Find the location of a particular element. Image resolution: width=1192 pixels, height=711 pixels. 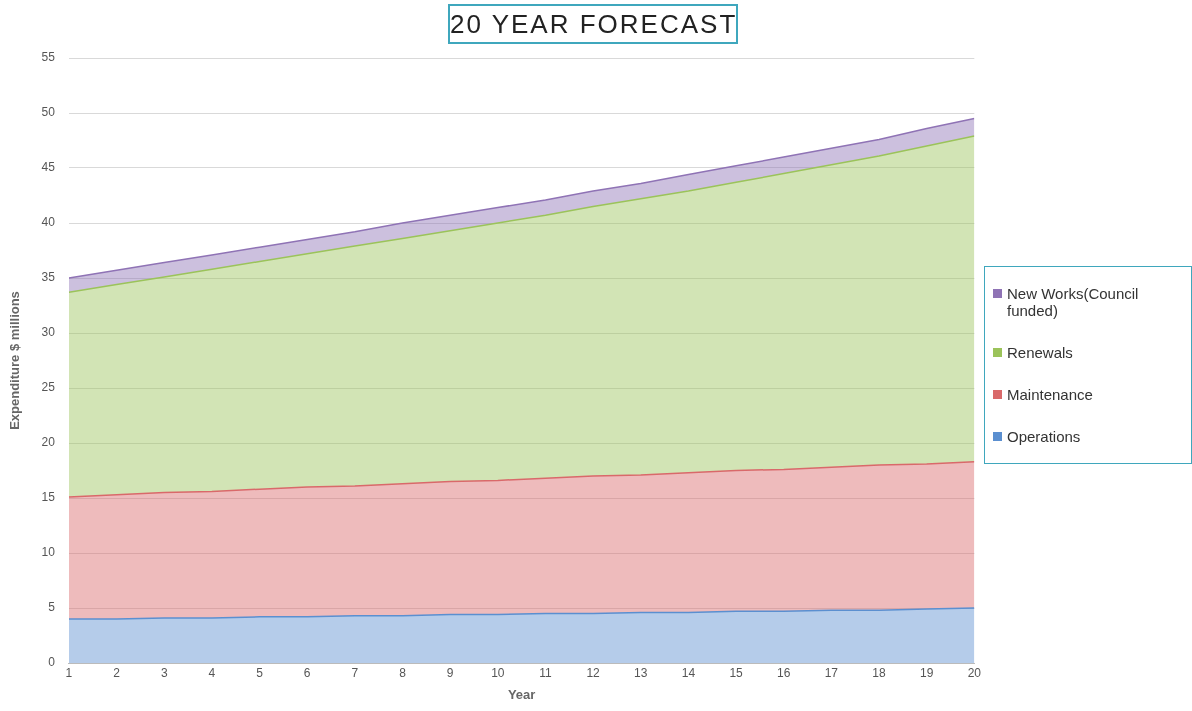

legend-label: Maintenance is located at coordinates (1050, 394).